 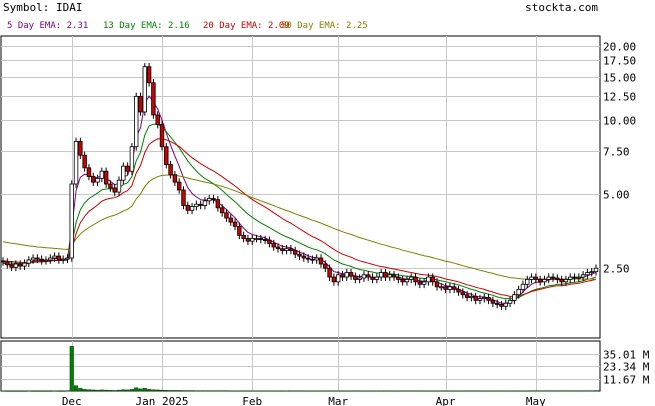 What do you see at coordinates (325, 366) in the screenshot?
I see `volume-pane: 35.01 M23.34 M11.67 M` at bounding box center [325, 366].